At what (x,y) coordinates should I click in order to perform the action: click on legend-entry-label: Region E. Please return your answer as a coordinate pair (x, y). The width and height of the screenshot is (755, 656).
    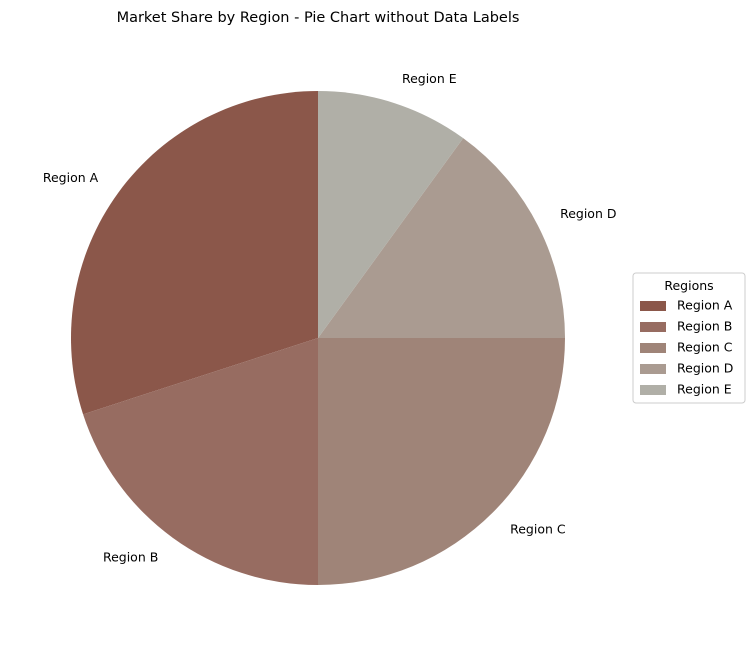
    Looking at the image, I should click on (704, 389).